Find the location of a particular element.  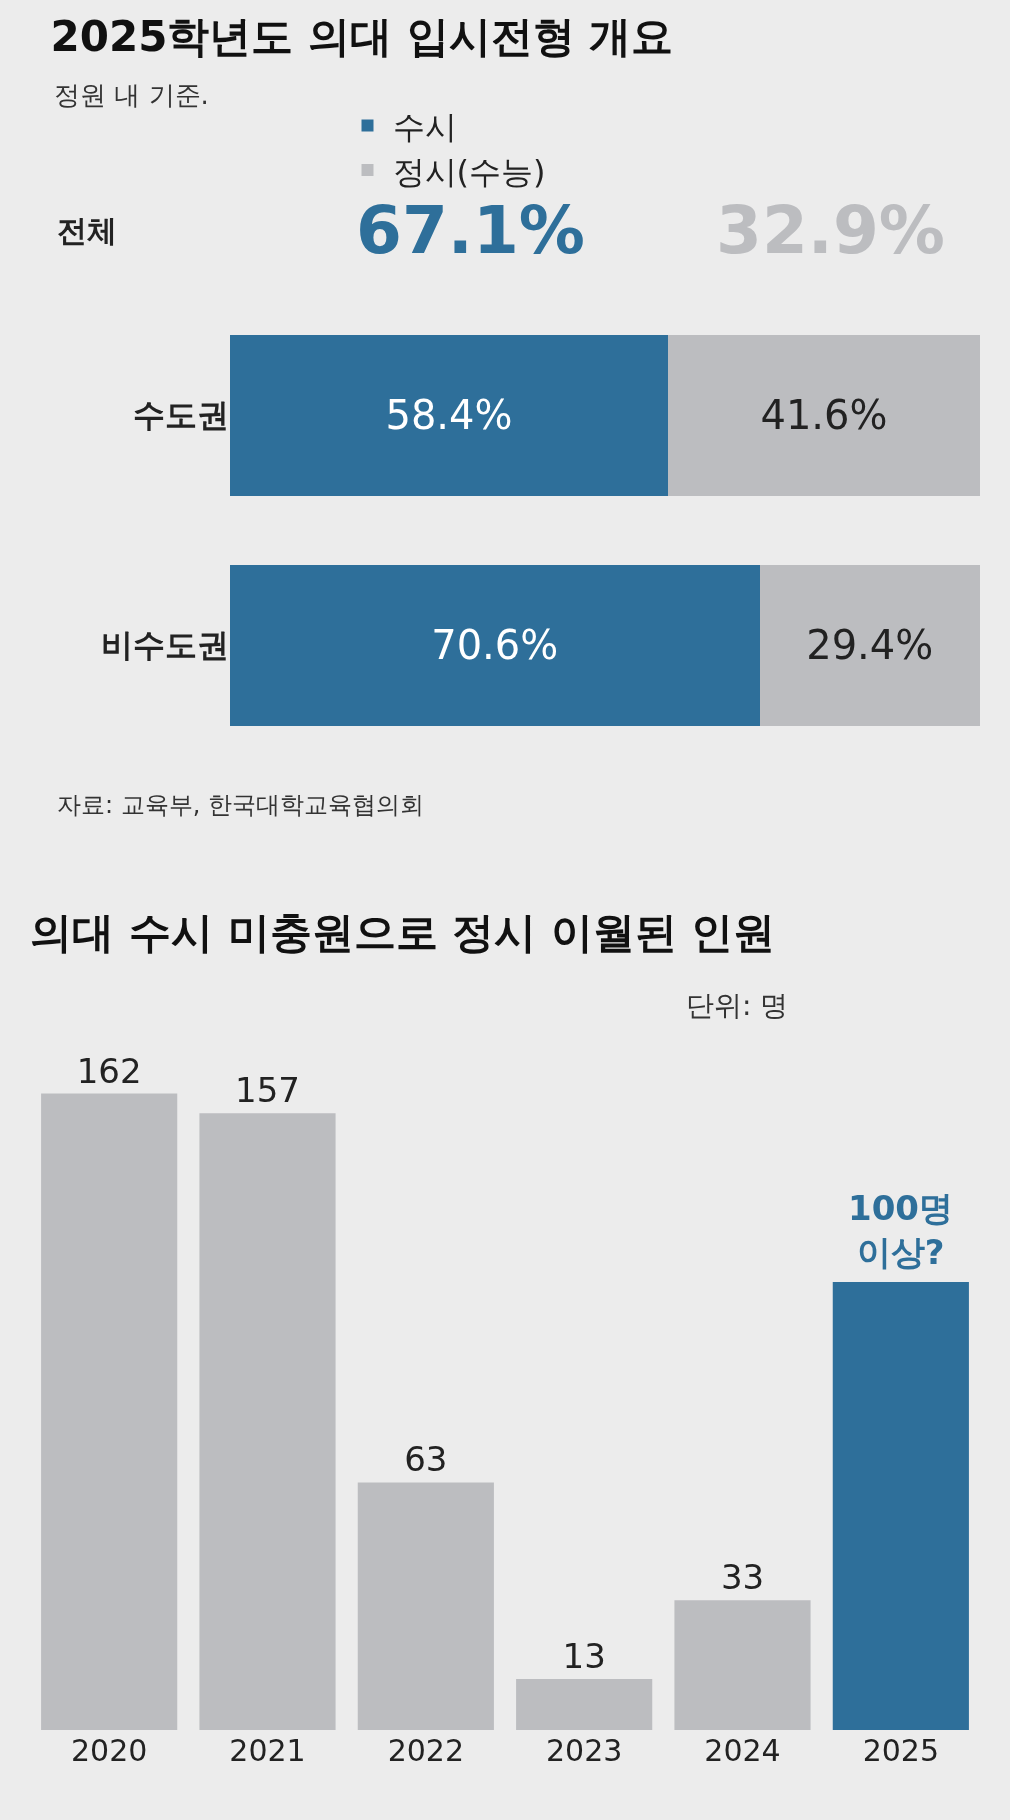

y-tick-label: 비수도권 is located at coordinates (165, 645).